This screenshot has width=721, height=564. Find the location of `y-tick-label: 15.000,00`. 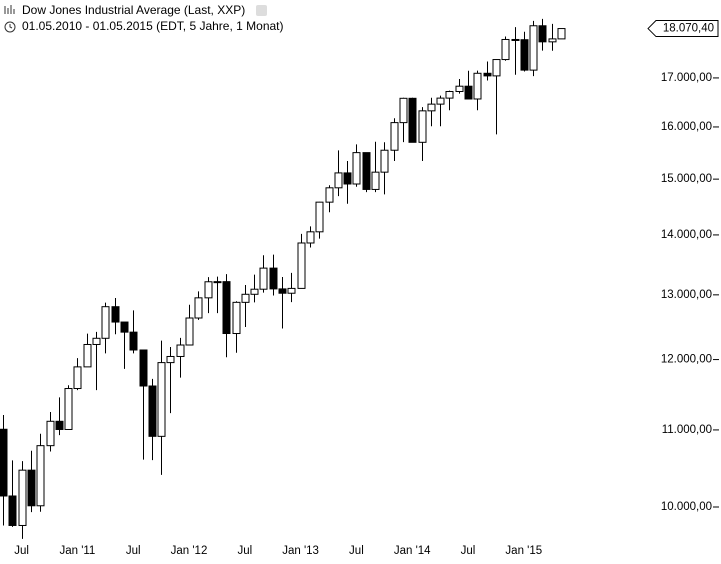

y-tick-label: 15.000,00 is located at coordinates (686, 179).